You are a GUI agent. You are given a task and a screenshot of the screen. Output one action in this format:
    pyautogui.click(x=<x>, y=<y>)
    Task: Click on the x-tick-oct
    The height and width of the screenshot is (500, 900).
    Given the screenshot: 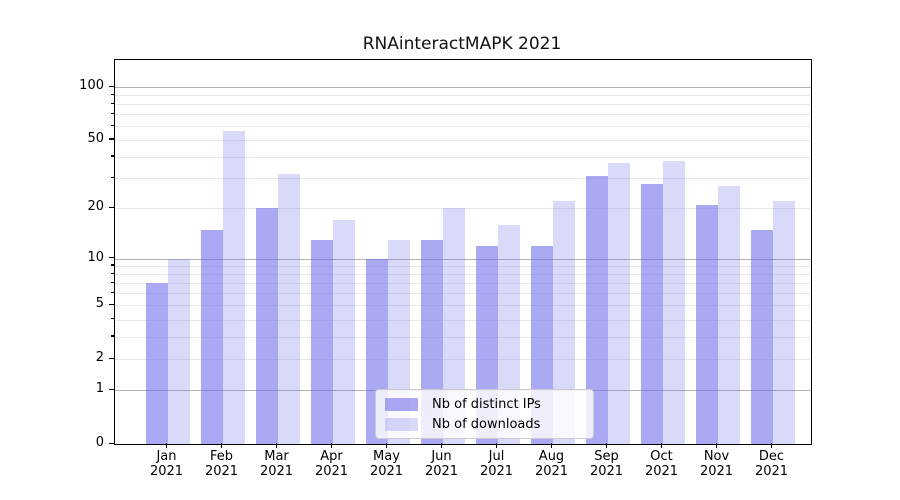 What is the action you would take?
    pyautogui.click(x=661, y=445)
    